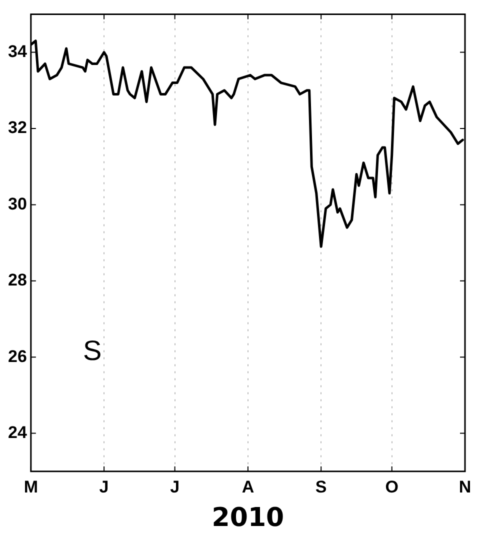  I want to click on x-tick-label: O, so click(391, 486).